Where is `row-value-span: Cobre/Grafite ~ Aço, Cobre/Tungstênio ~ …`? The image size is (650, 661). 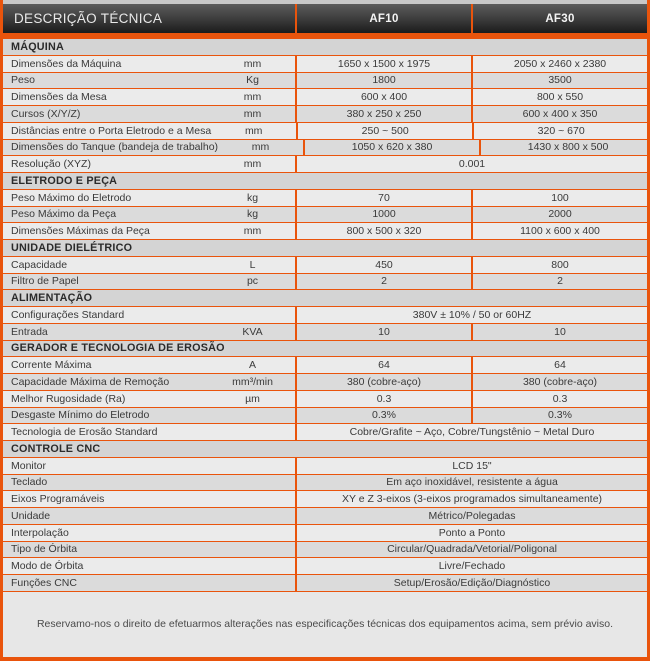
row-value-span: Cobre/Grafite ~ Aço, Cobre/Tungstênio ~ … is located at coordinates (471, 432).